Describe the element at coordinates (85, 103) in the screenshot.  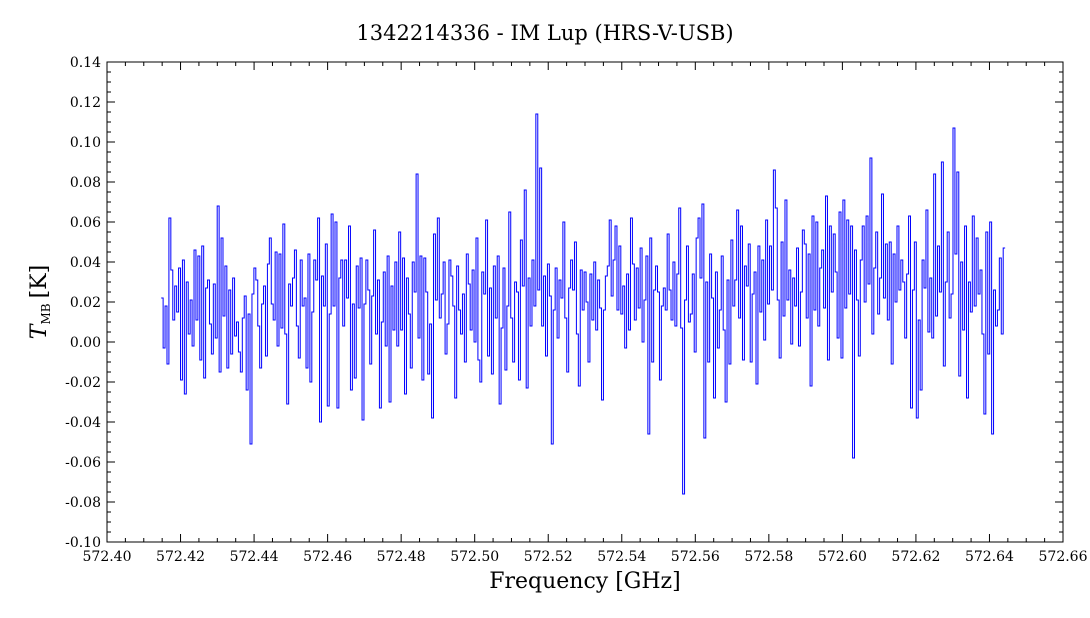
I see `y-tick-label: 0.12` at that location.